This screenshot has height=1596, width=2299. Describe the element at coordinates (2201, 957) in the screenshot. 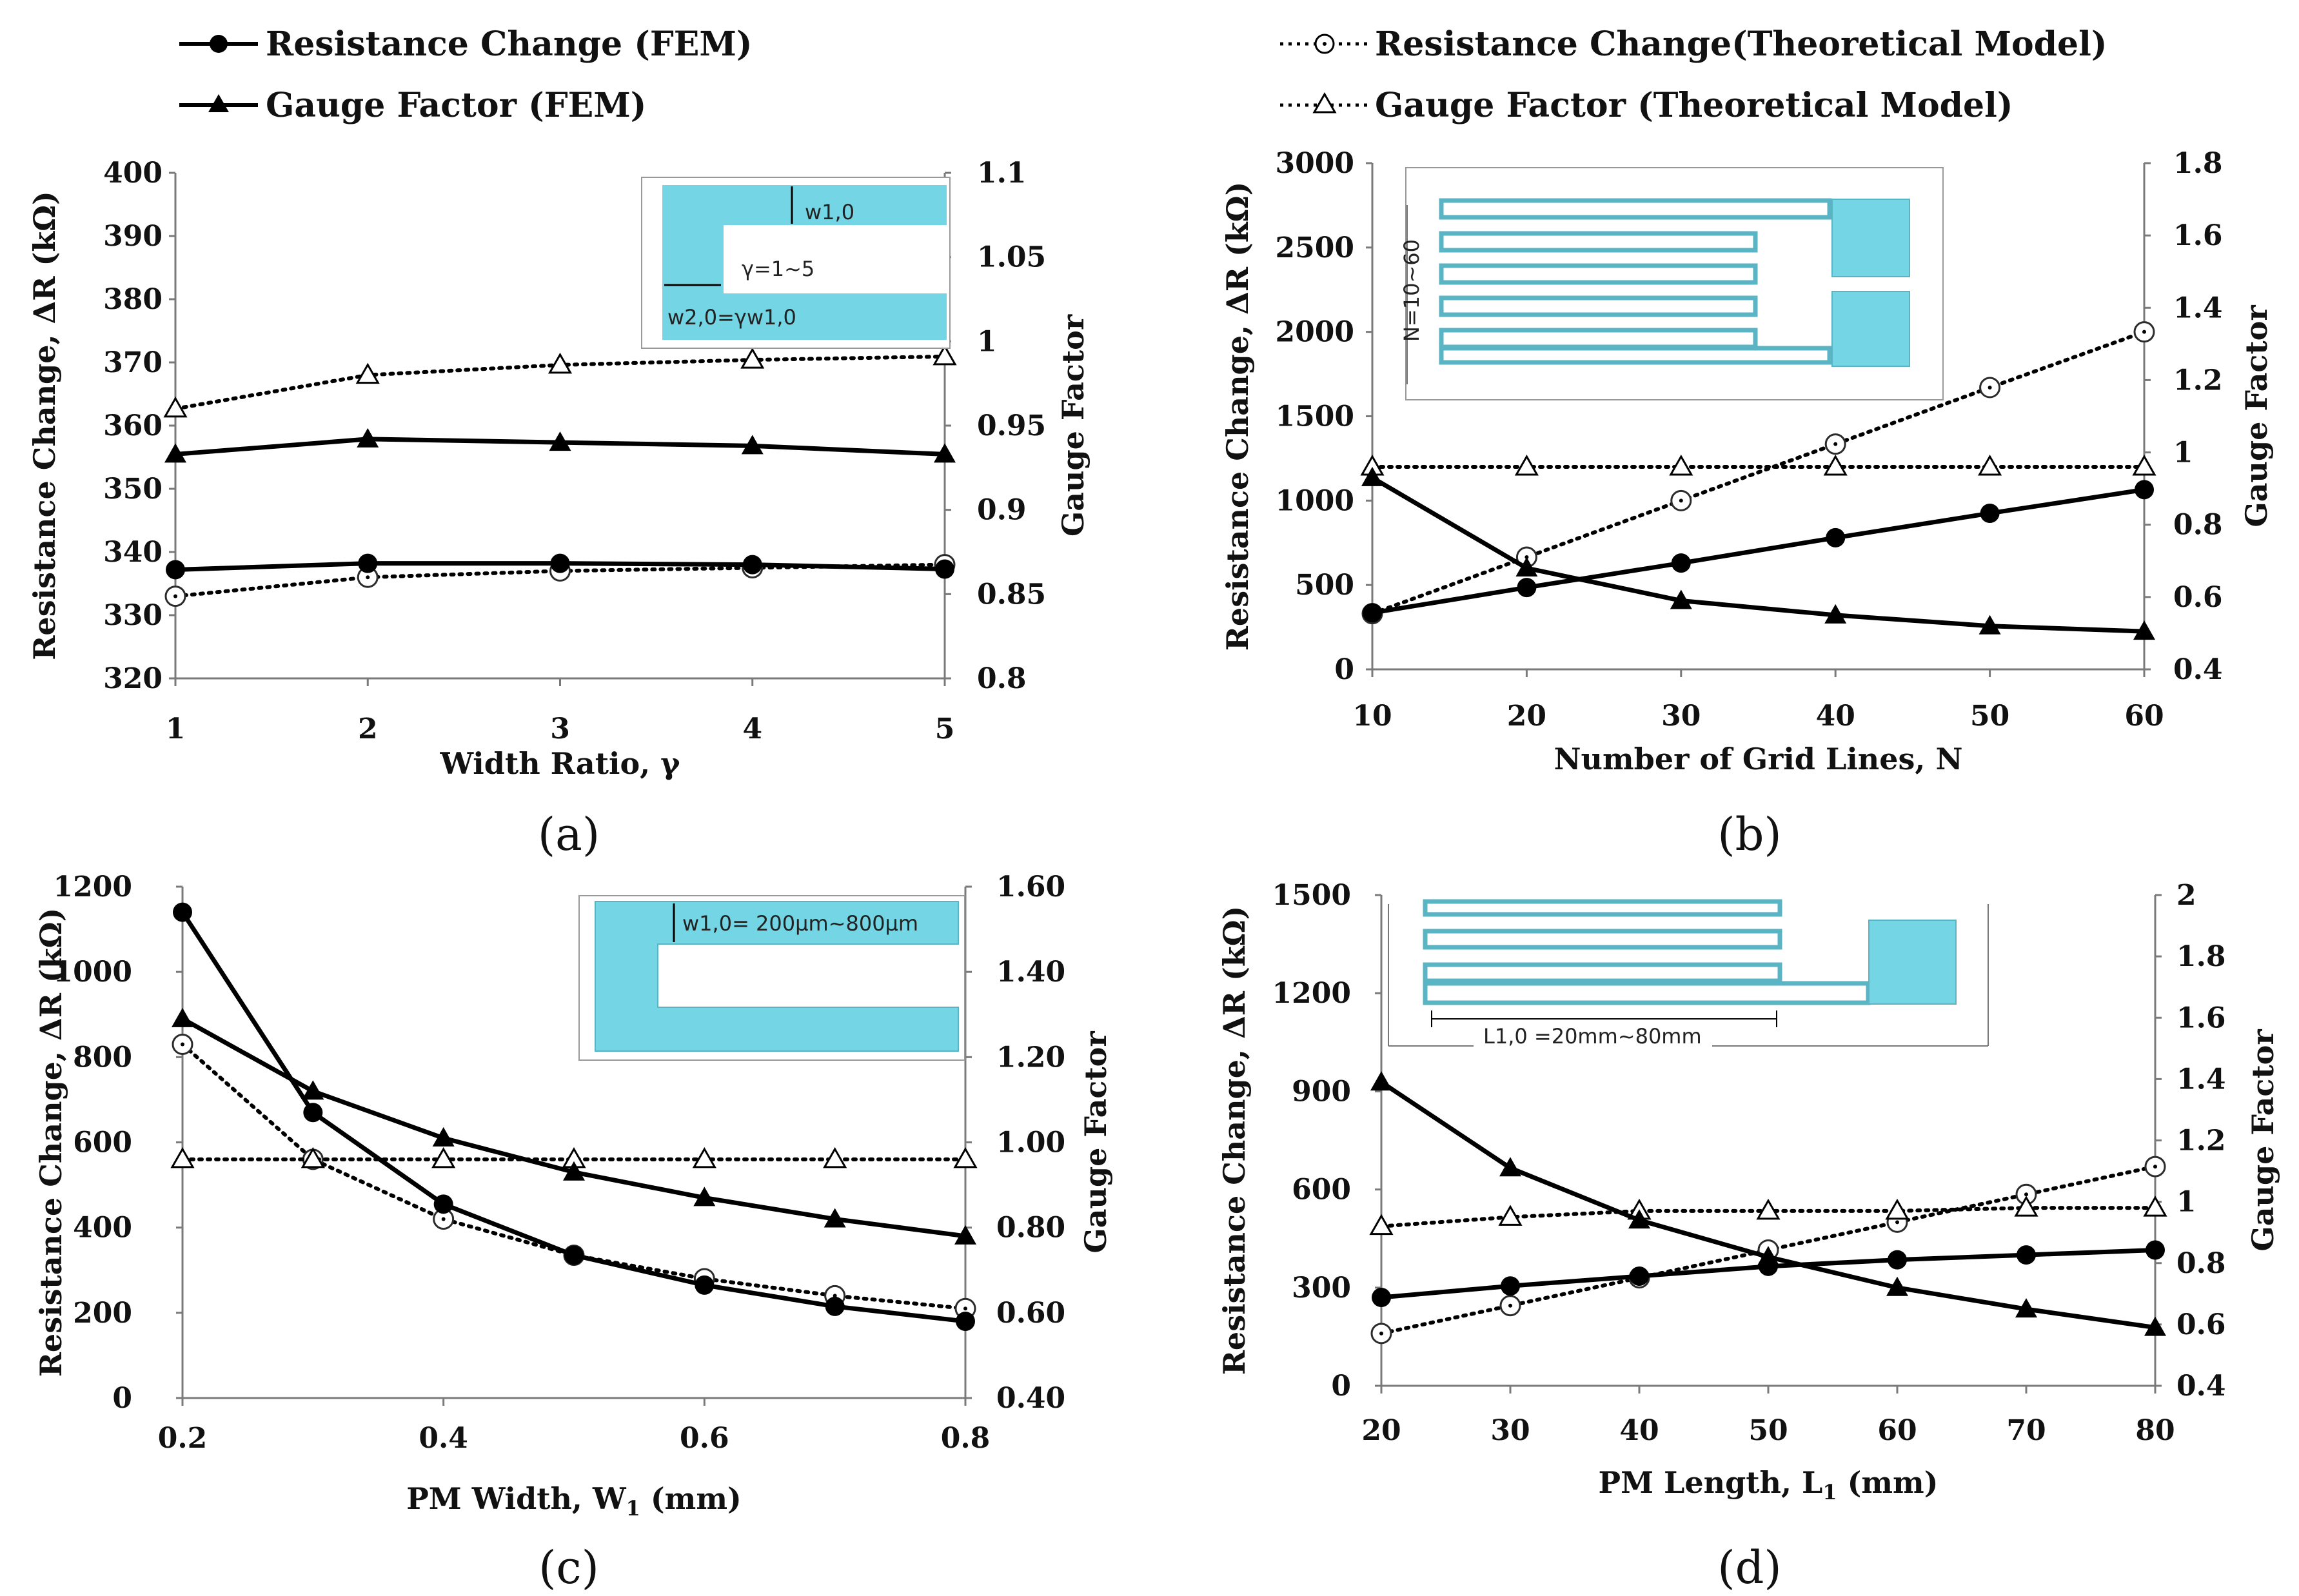

I see `y2-tick-label: 1.8` at that location.